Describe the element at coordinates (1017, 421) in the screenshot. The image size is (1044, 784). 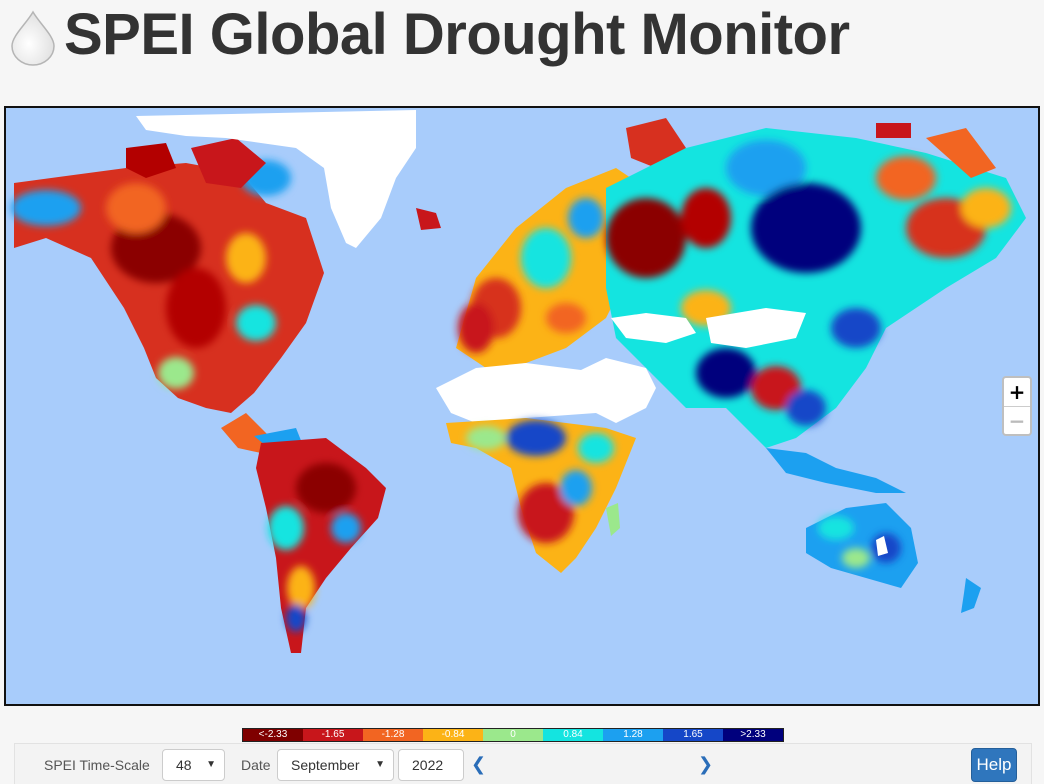
I see `zoom-out-button: −` at that location.